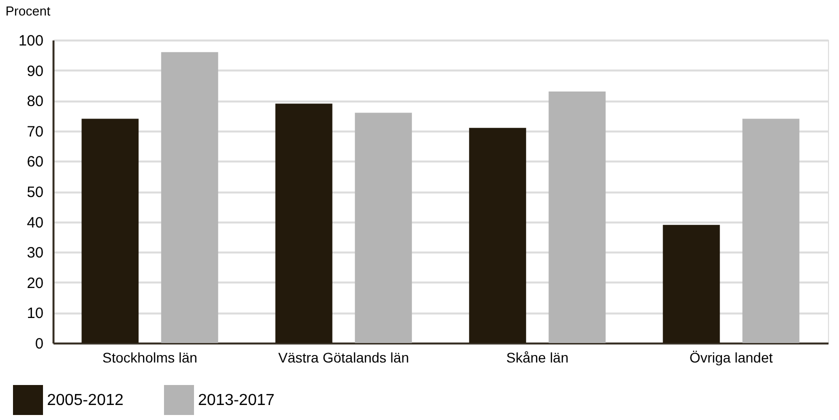 The height and width of the screenshot is (420, 839). I want to click on y-tick-label: 100, so click(31, 41).